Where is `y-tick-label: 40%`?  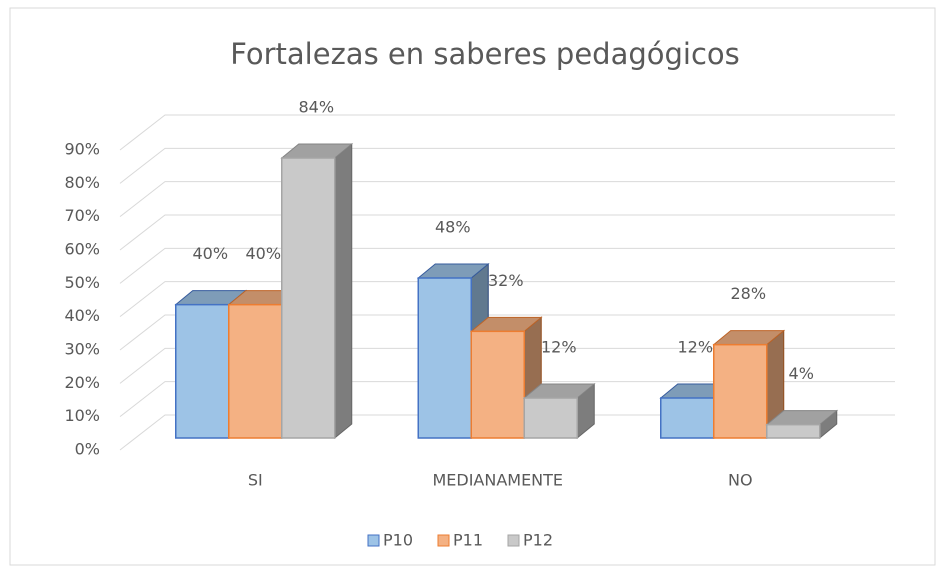 y-tick-label: 40% is located at coordinates (82, 315).